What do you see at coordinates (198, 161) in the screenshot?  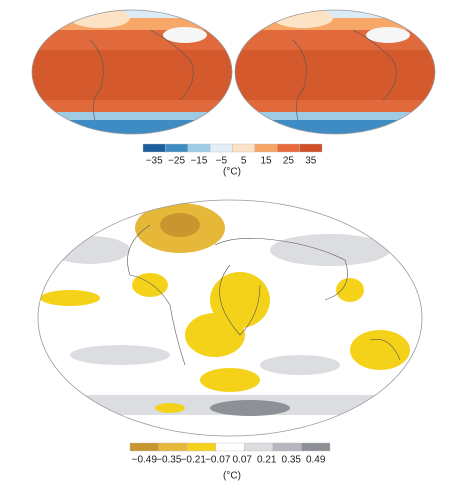 I see `colorbar-tick-label: −15` at bounding box center [198, 161].